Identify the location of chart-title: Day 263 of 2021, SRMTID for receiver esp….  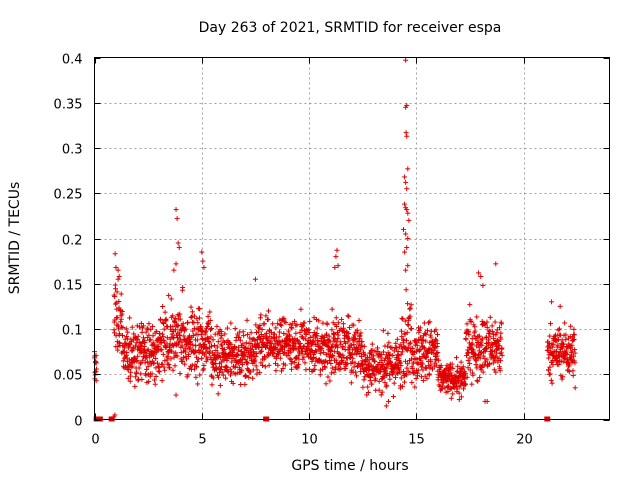
(350, 28).